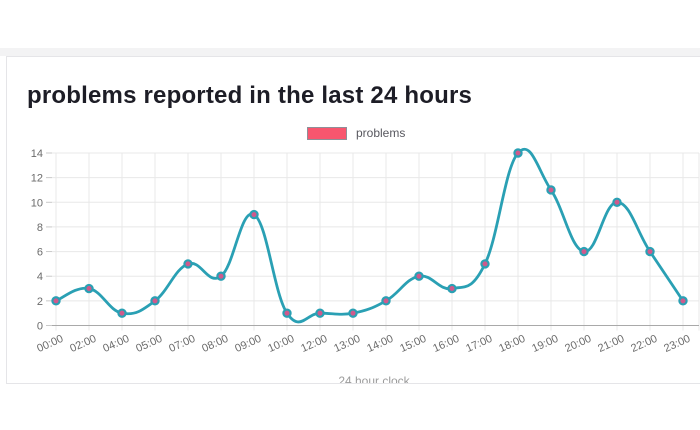 The height and width of the screenshot is (430, 700). Describe the element at coordinates (479, 344) in the screenshot. I see `x-tick-label: 17:00` at that location.